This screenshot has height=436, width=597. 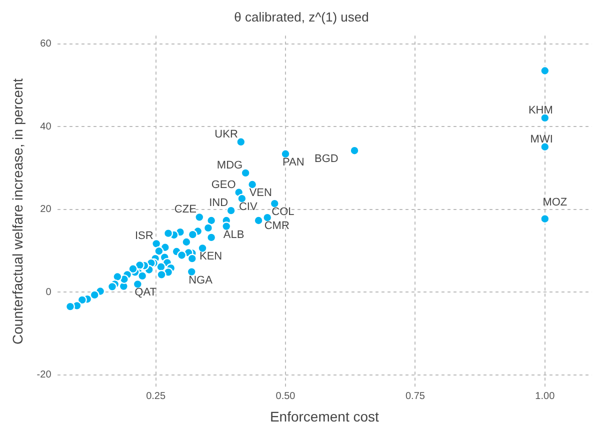 I want to click on annotation: NGA, so click(x=201, y=280).